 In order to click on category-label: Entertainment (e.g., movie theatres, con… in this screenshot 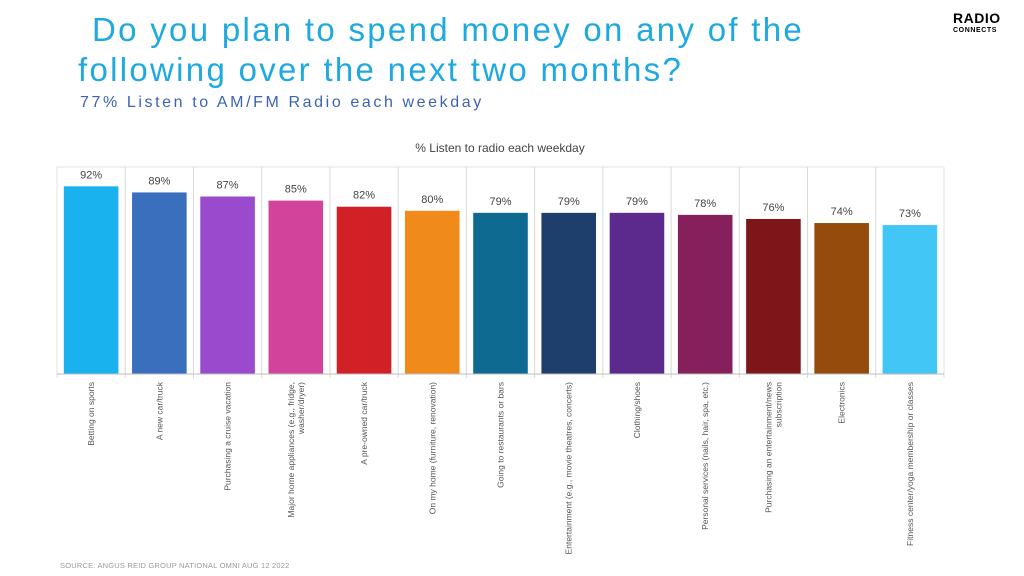, I will do `click(569, 468)`.